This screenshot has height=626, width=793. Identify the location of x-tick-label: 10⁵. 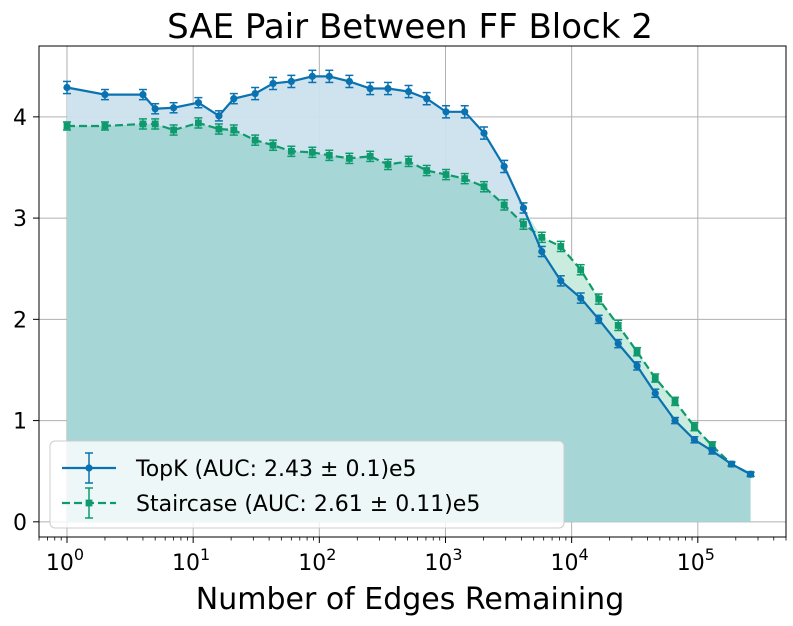
(696, 560).